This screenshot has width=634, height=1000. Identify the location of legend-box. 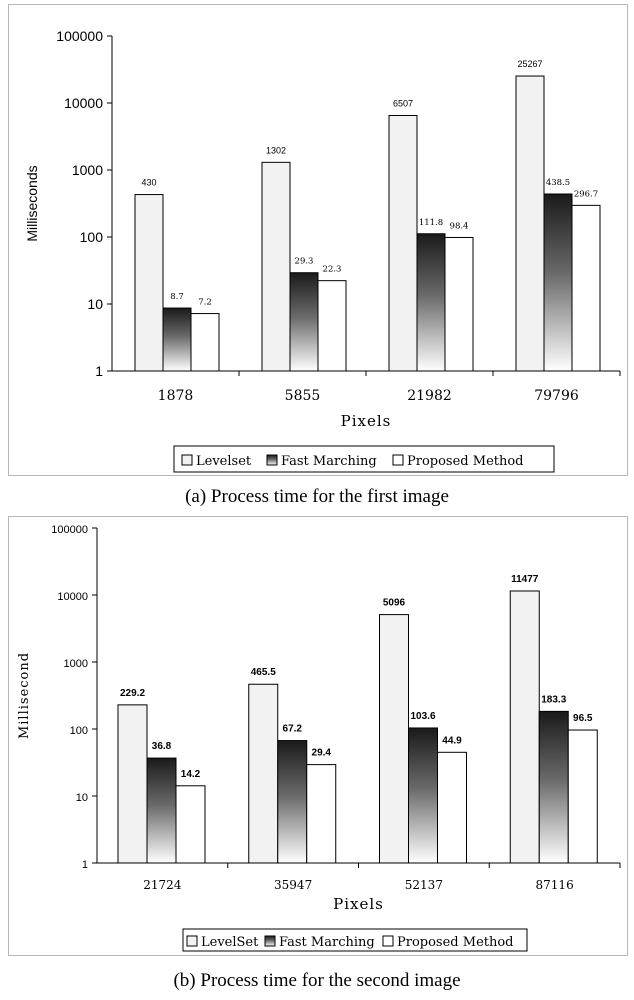
(364, 459).